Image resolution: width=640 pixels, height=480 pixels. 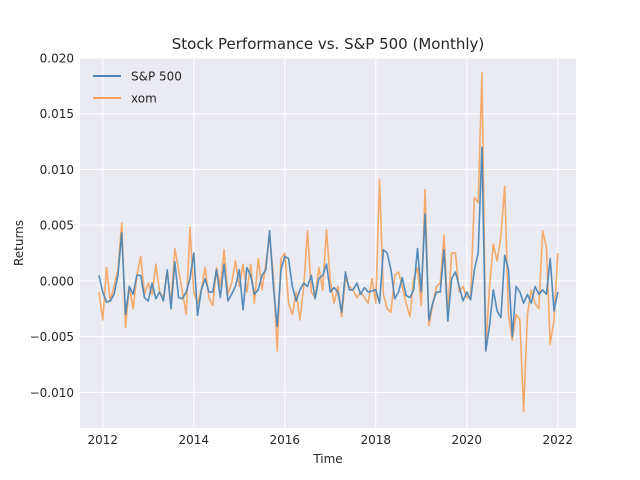 I want to click on x-tick-label: 2018, so click(x=376, y=440).